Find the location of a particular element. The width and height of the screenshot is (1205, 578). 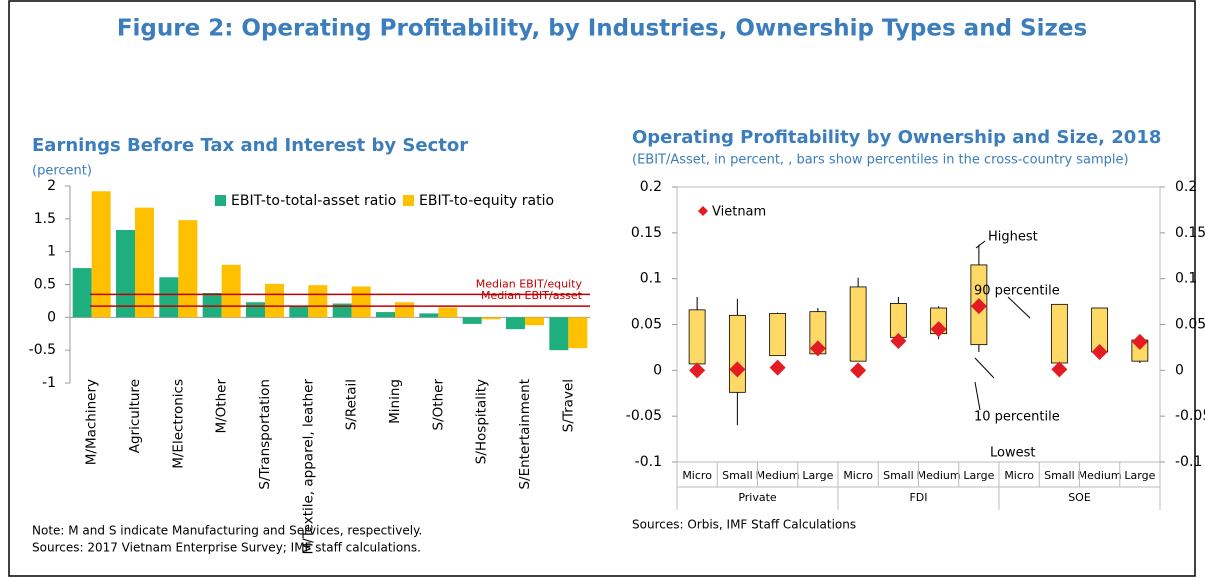

x-tick-label: S/Transportation is located at coordinates (265, 434).